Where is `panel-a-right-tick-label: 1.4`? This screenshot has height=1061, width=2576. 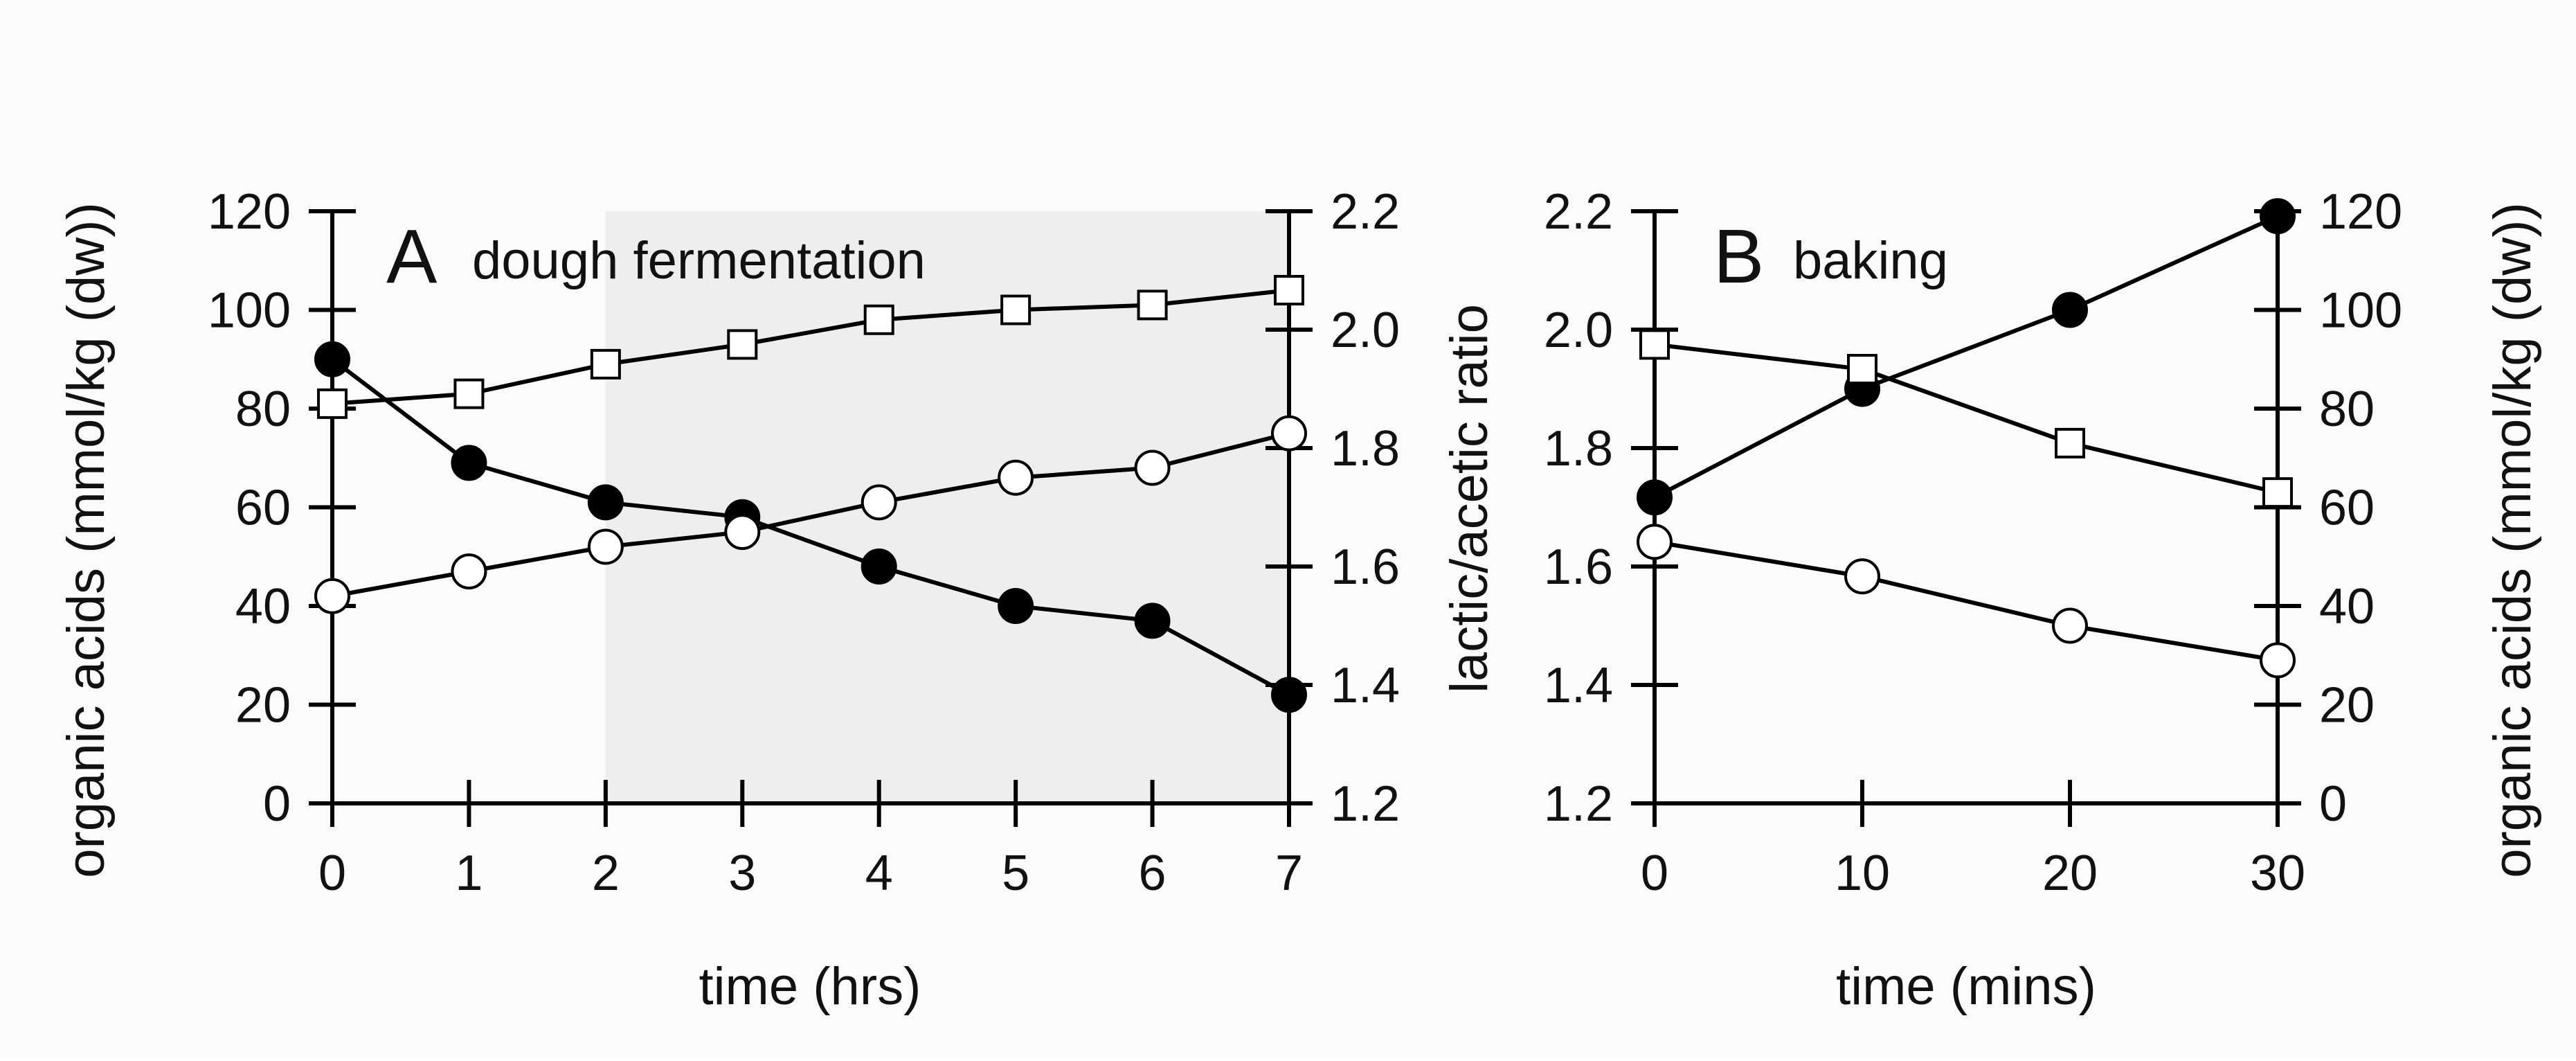 panel-a-right-tick-label: 1.4 is located at coordinates (1365, 685).